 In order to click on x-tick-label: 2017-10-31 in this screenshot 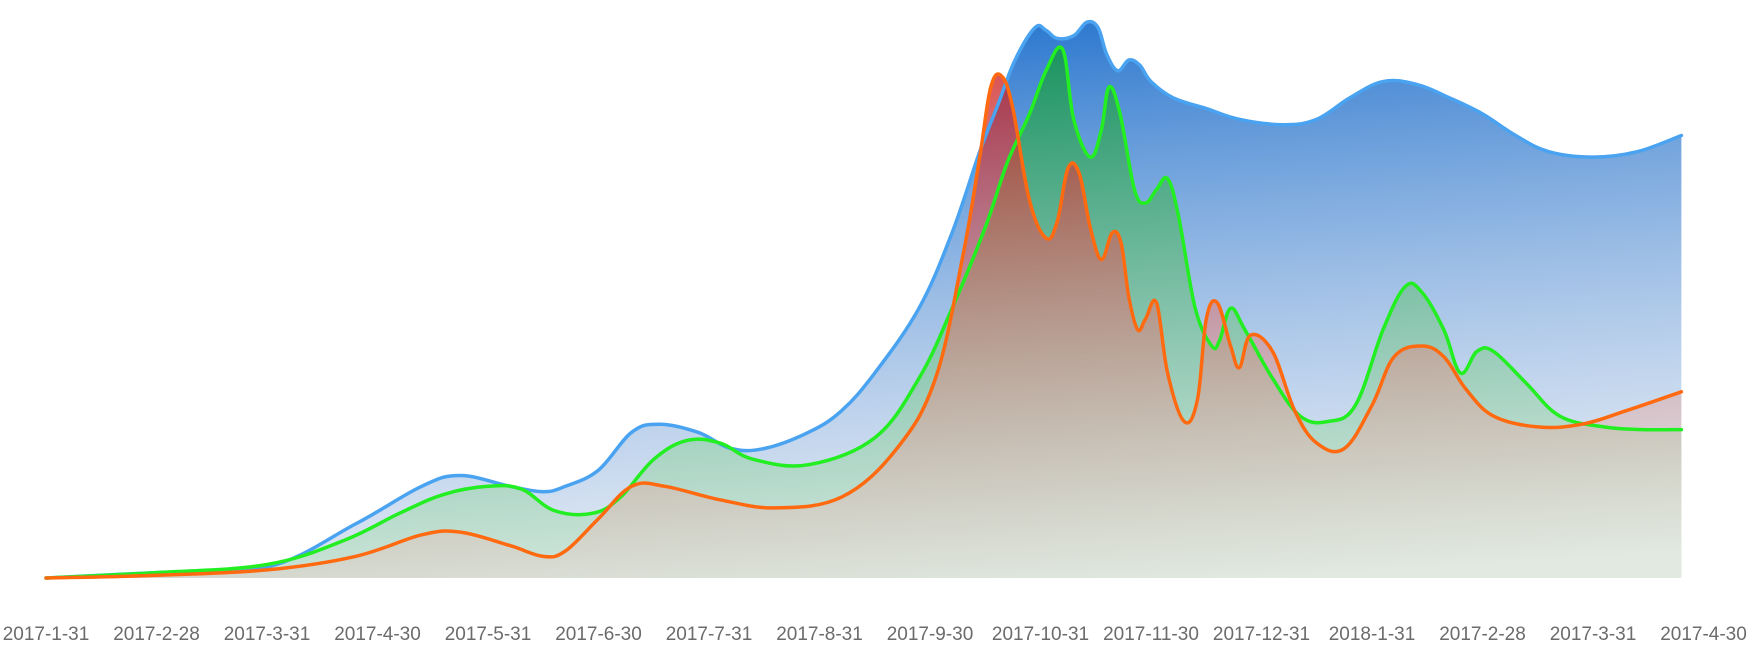, I will do `click(1040, 634)`.